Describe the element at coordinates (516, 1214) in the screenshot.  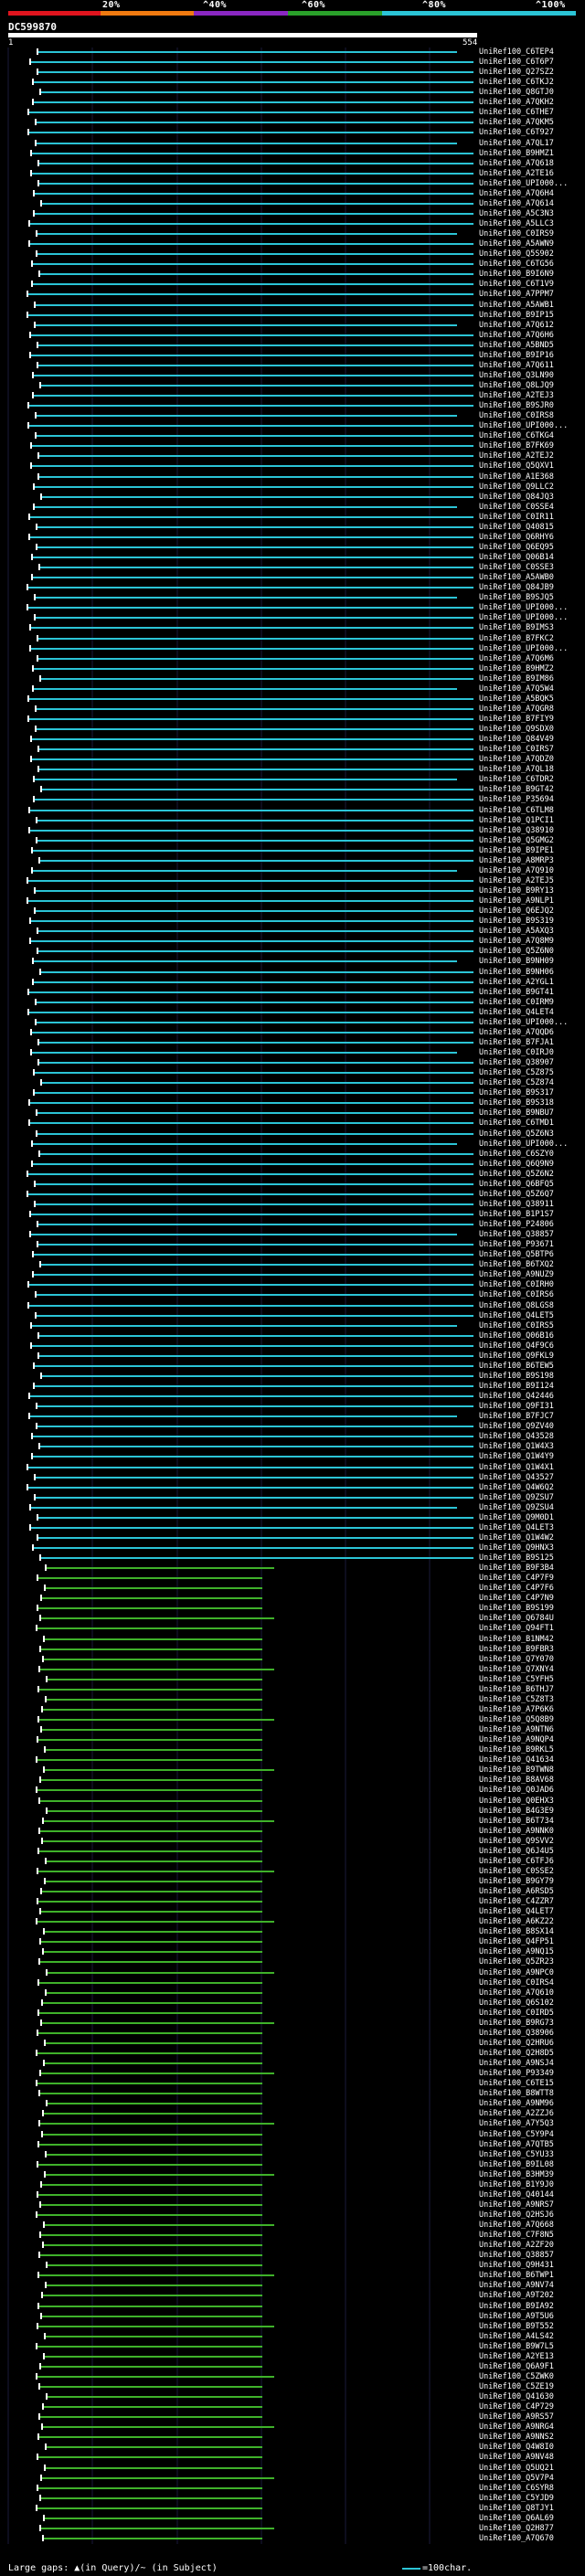
I see `hit-label: UniRef100_B1P1S7` at that location.